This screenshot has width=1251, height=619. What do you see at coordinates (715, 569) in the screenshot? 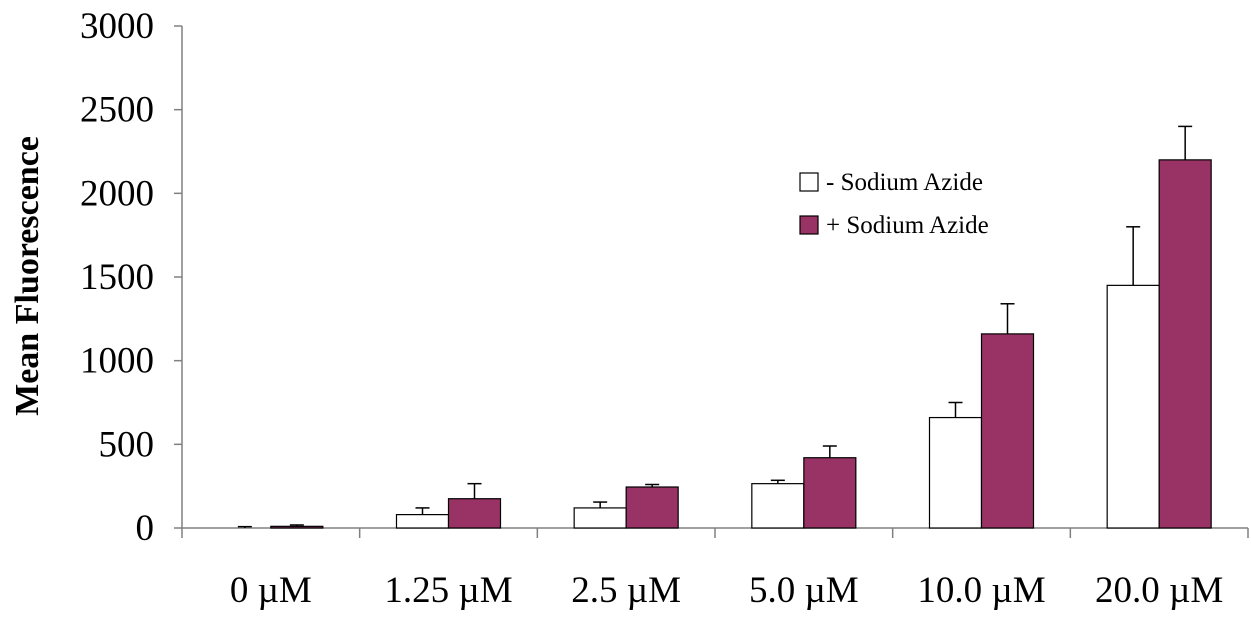
I see `x-ticks: 0 µM 1.25 µM 2.5 µM 5.0 µM 10.0 µM 20.0 µM` at bounding box center [715, 569].